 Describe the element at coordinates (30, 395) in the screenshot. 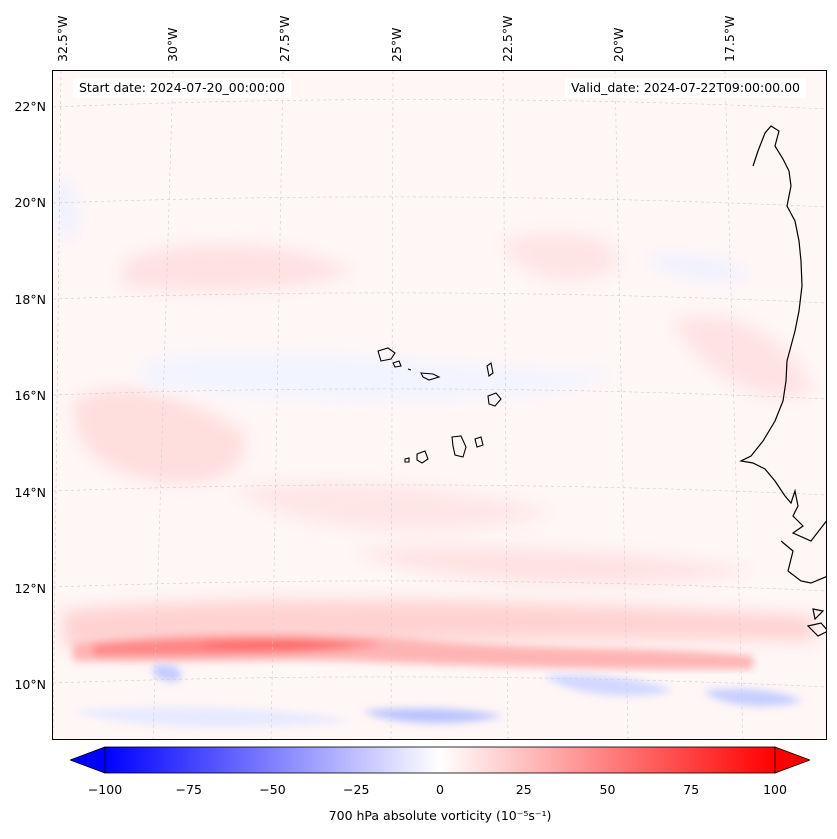

I see `lat-label: 16°N` at that location.